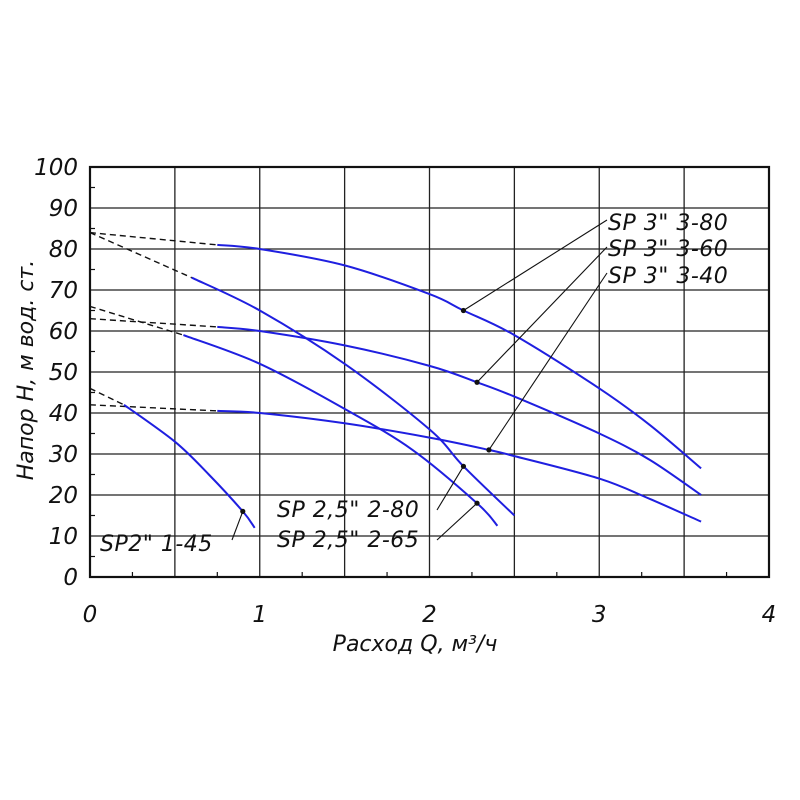 This screenshot has width=800, height=800. What do you see at coordinates (63, 250) in the screenshot?
I see `y-tick-label: 80` at bounding box center [63, 250].